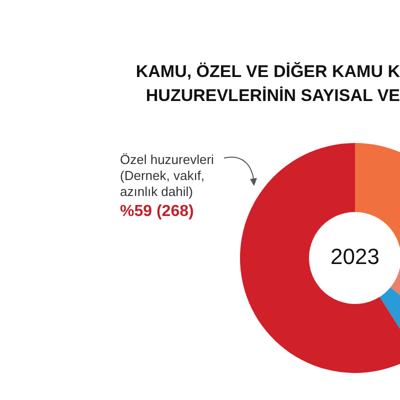 This screenshot has height=400, width=400. Describe the element at coordinates (355, 257) in the screenshot. I see `text: 2023` at that location.